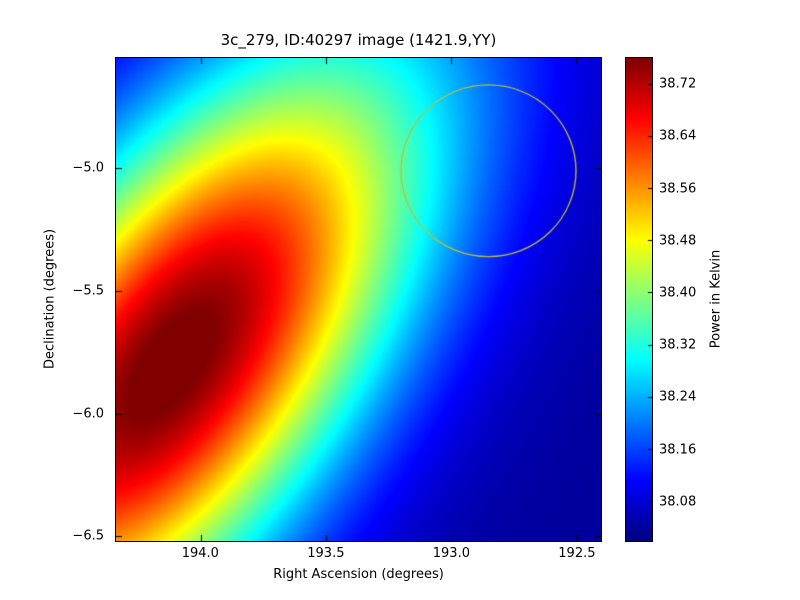  I want to click on colorbar-tick-label: 38.64, so click(678, 136).